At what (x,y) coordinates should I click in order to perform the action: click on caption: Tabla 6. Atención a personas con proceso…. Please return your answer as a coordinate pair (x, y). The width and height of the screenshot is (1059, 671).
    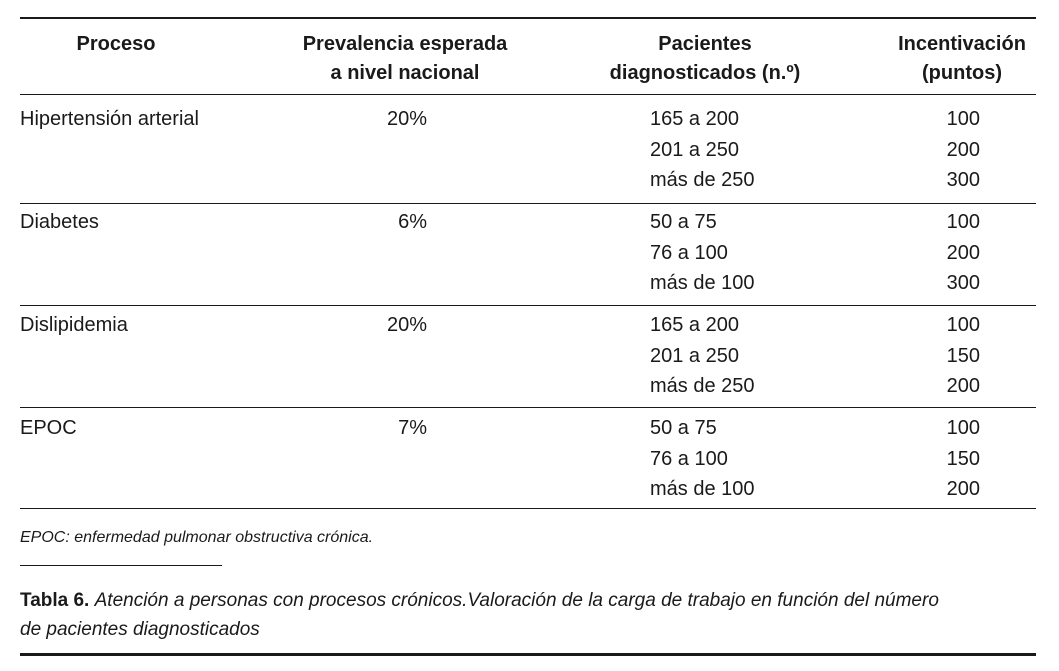
    Looking at the image, I should click on (479, 601).